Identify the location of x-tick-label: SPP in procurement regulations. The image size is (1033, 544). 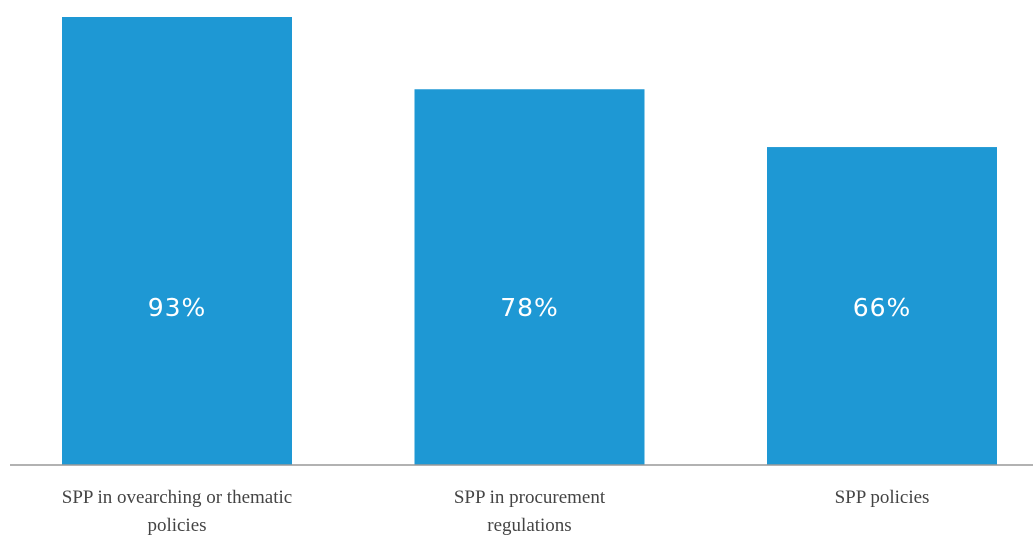
(529, 511).